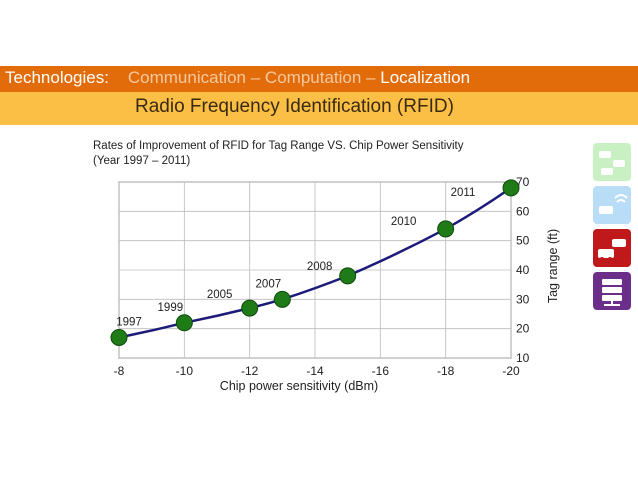 This screenshot has height=493, width=638. Describe the element at coordinates (523, 329) in the screenshot. I see `y-tick-label: 20` at that location.